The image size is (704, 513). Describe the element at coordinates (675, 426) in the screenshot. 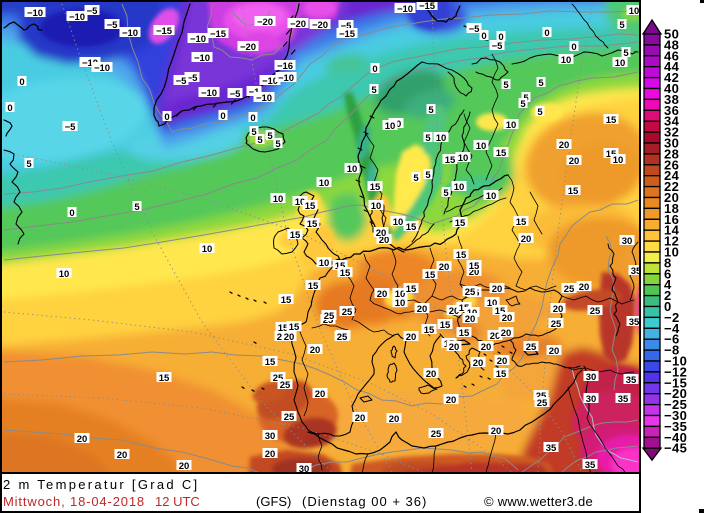

I see `svg-text: −35` at that location.